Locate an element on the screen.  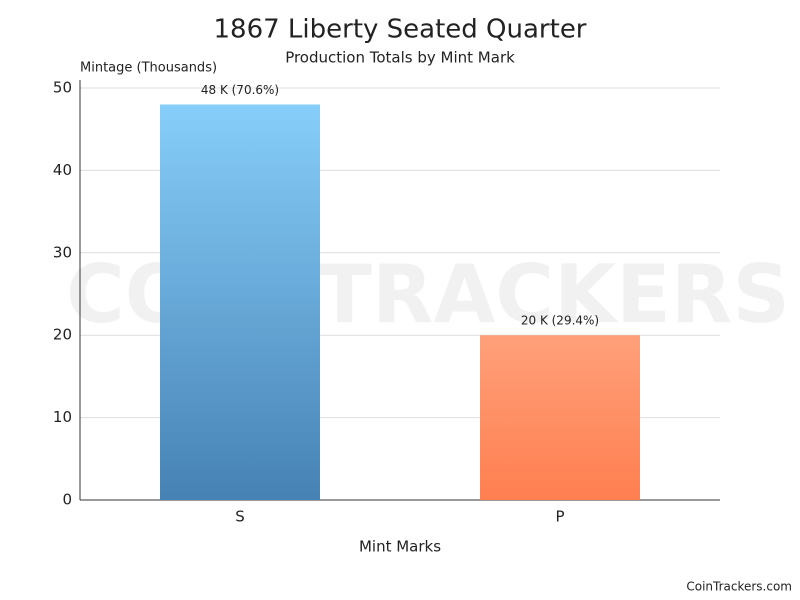
y-tick-label: 20 is located at coordinates (62, 335).